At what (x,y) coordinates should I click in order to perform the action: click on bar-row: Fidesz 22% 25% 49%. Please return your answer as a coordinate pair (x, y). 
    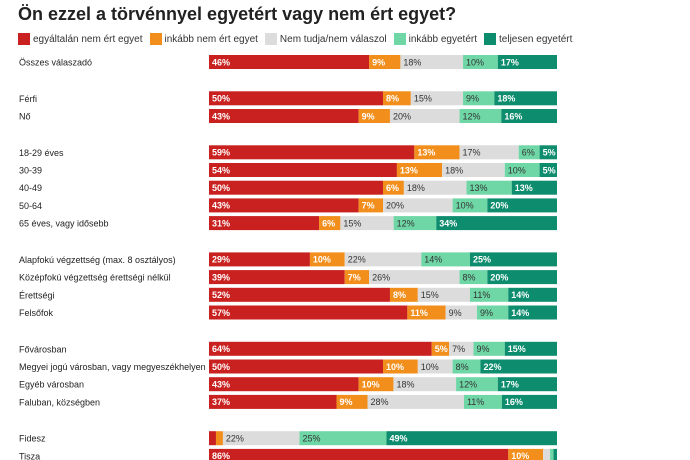
    Looking at the image, I should click on (288, 438).